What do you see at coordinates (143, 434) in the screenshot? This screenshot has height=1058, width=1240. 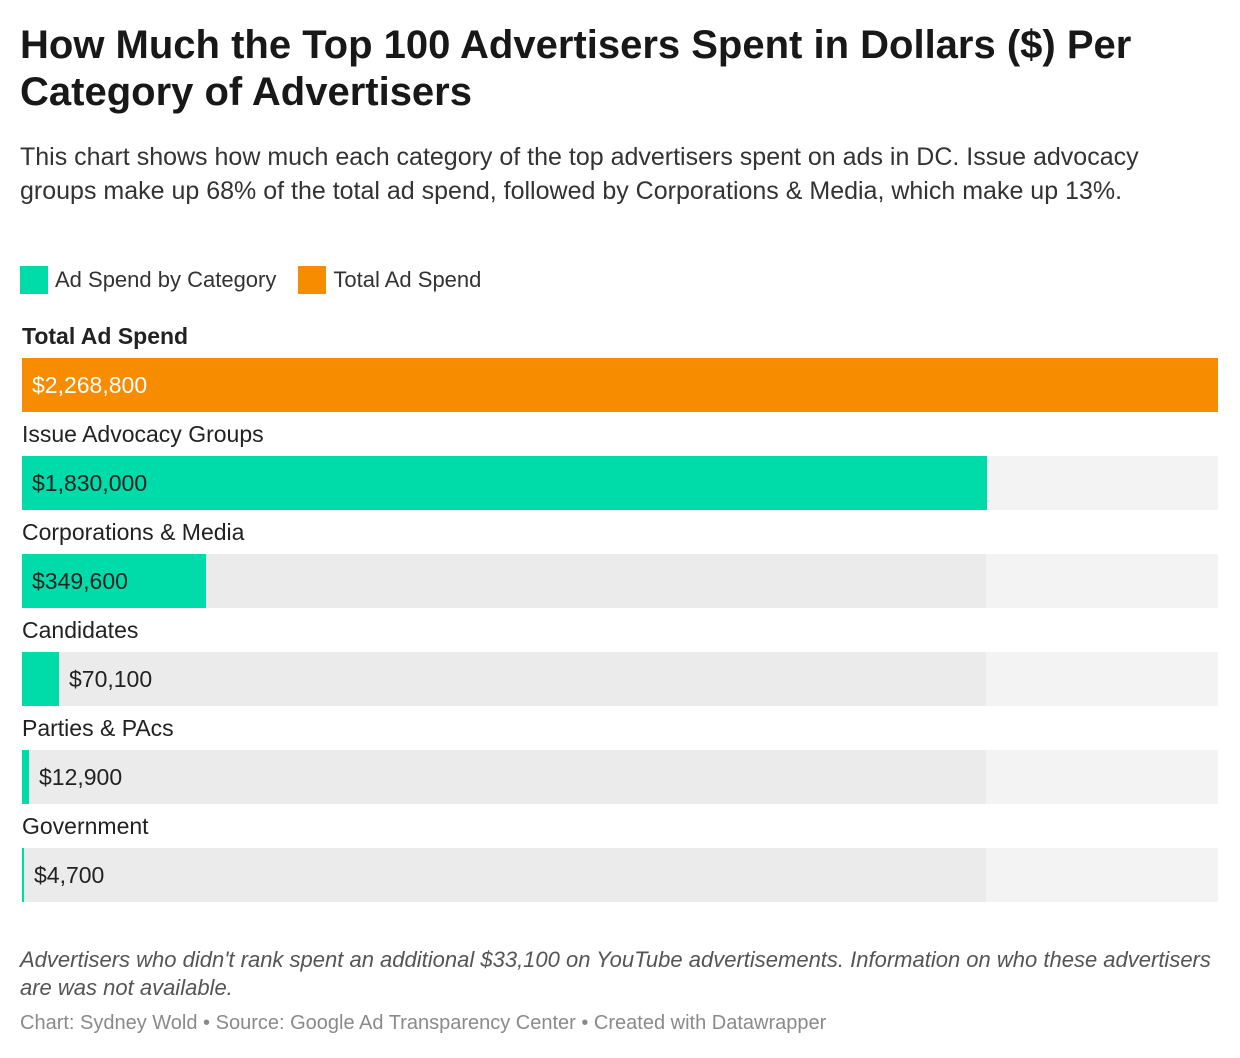 I see `row-label-issue-advocacy-groups: Issue Advocacy Groups` at bounding box center [143, 434].